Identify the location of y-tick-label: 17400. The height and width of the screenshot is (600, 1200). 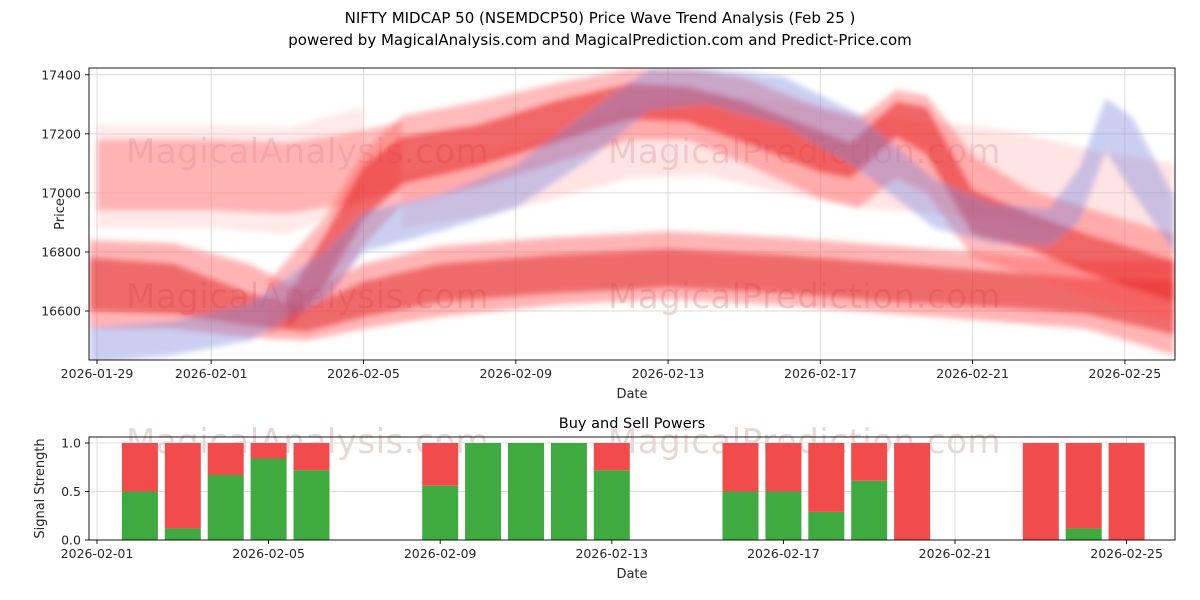
(61, 74).